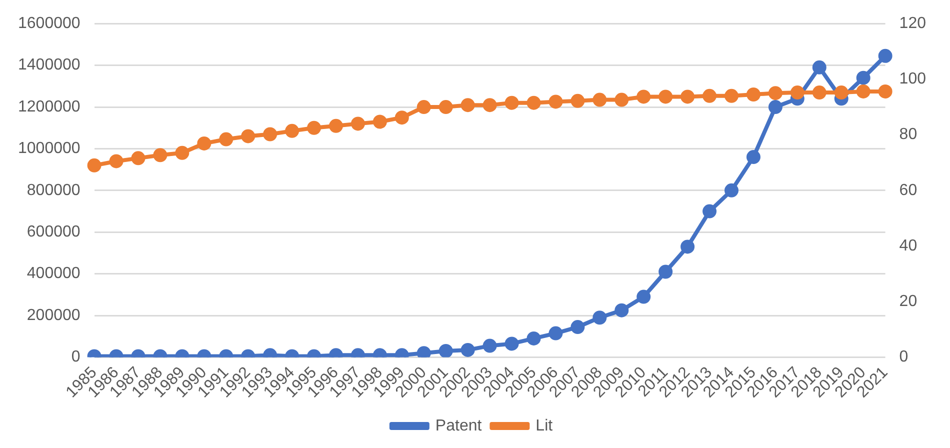 The width and height of the screenshot is (950, 448). Describe the element at coordinates (53, 273) in the screenshot. I see `y-tick-label: 400000` at that location.